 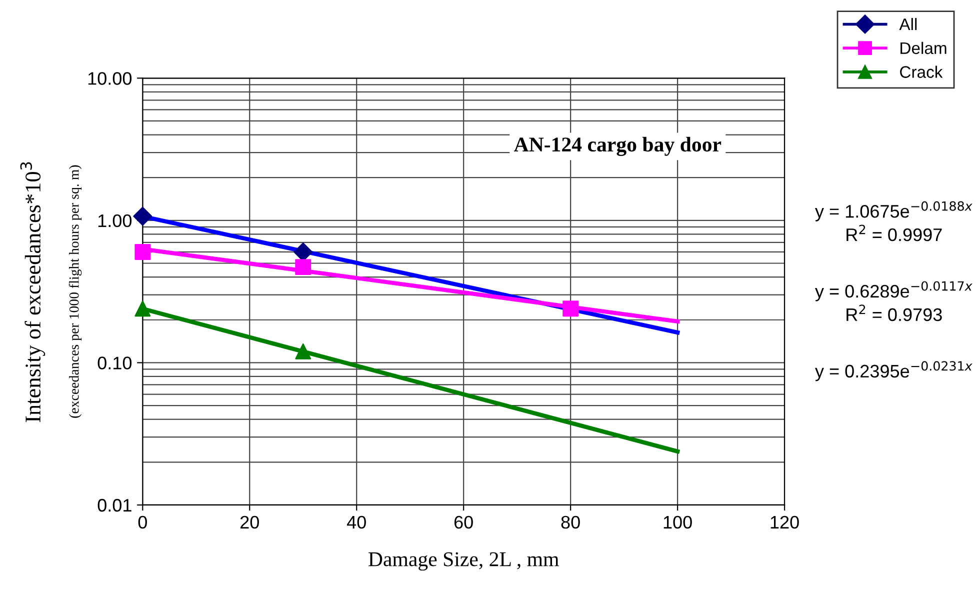 I want to click on y-tick-label: 10.00, so click(x=110, y=78).